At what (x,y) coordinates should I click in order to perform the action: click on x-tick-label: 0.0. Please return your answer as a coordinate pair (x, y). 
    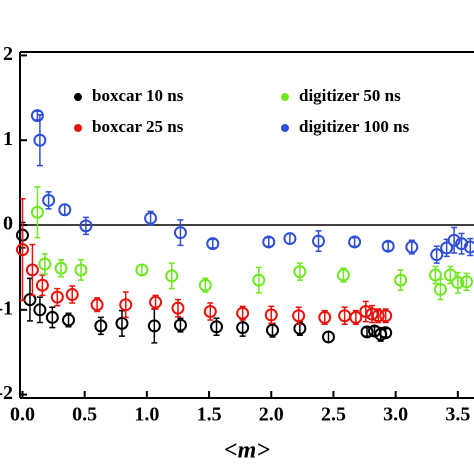
    Looking at the image, I should click on (22, 415).